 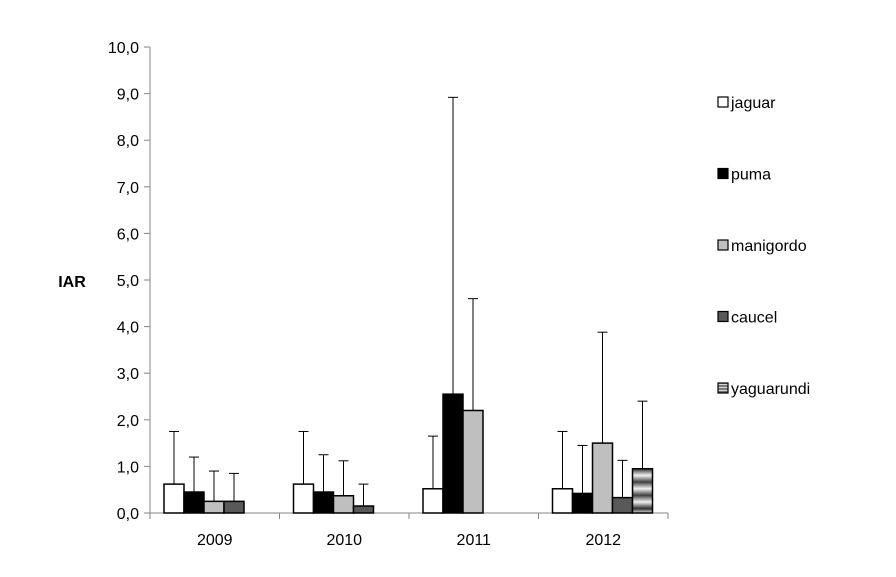 I want to click on y-tick-label: 6,0, so click(x=128, y=234).